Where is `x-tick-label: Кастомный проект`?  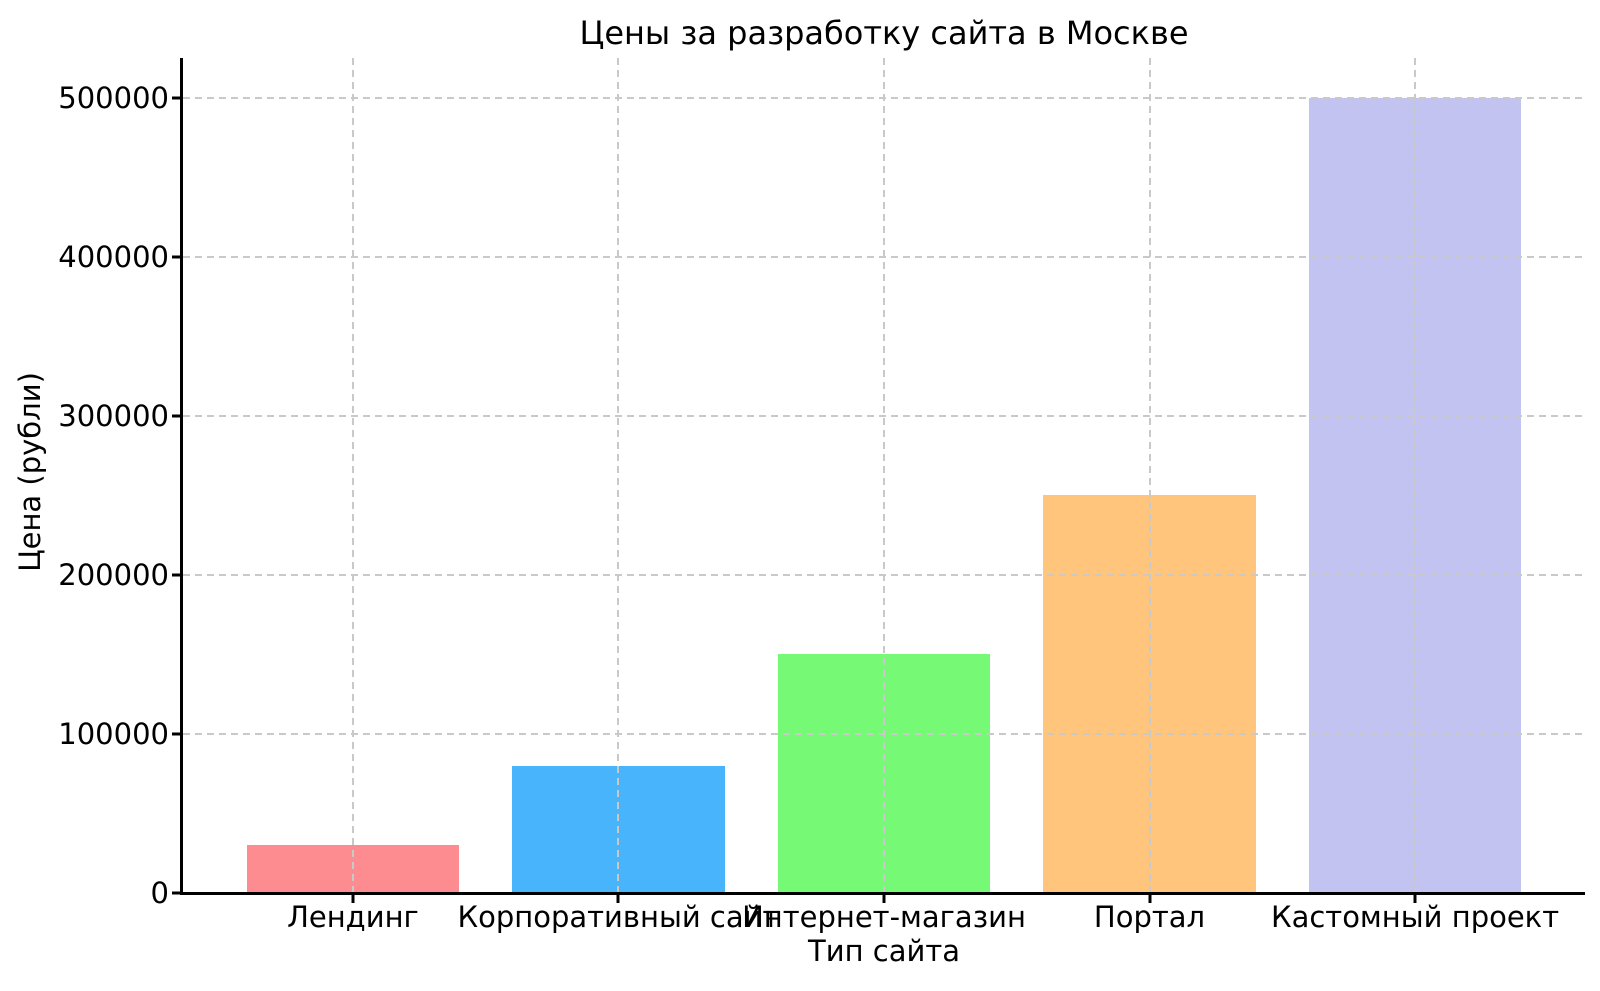 x-tick-label: Кастомный проект is located at coordinates (1415, 917).